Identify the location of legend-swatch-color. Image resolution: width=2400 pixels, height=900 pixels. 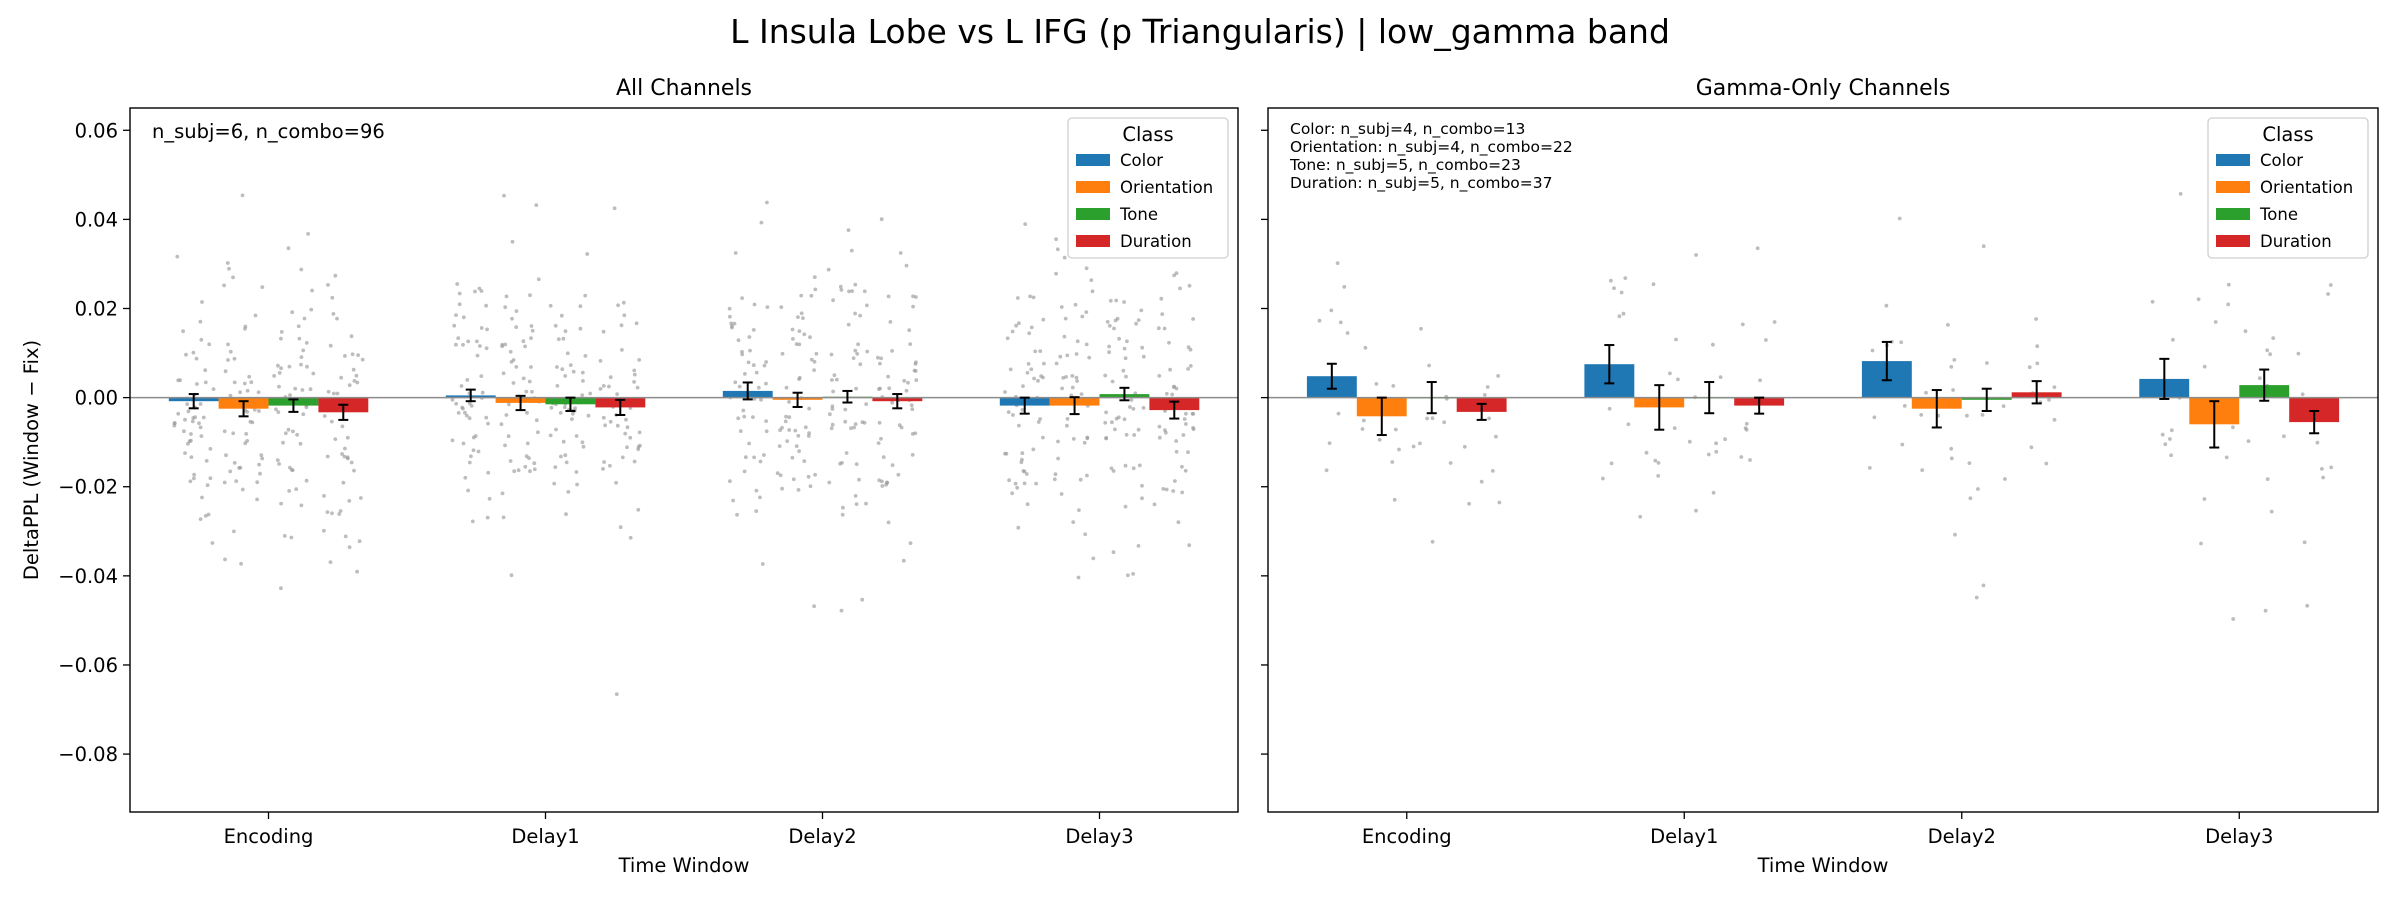
(2233, 160).